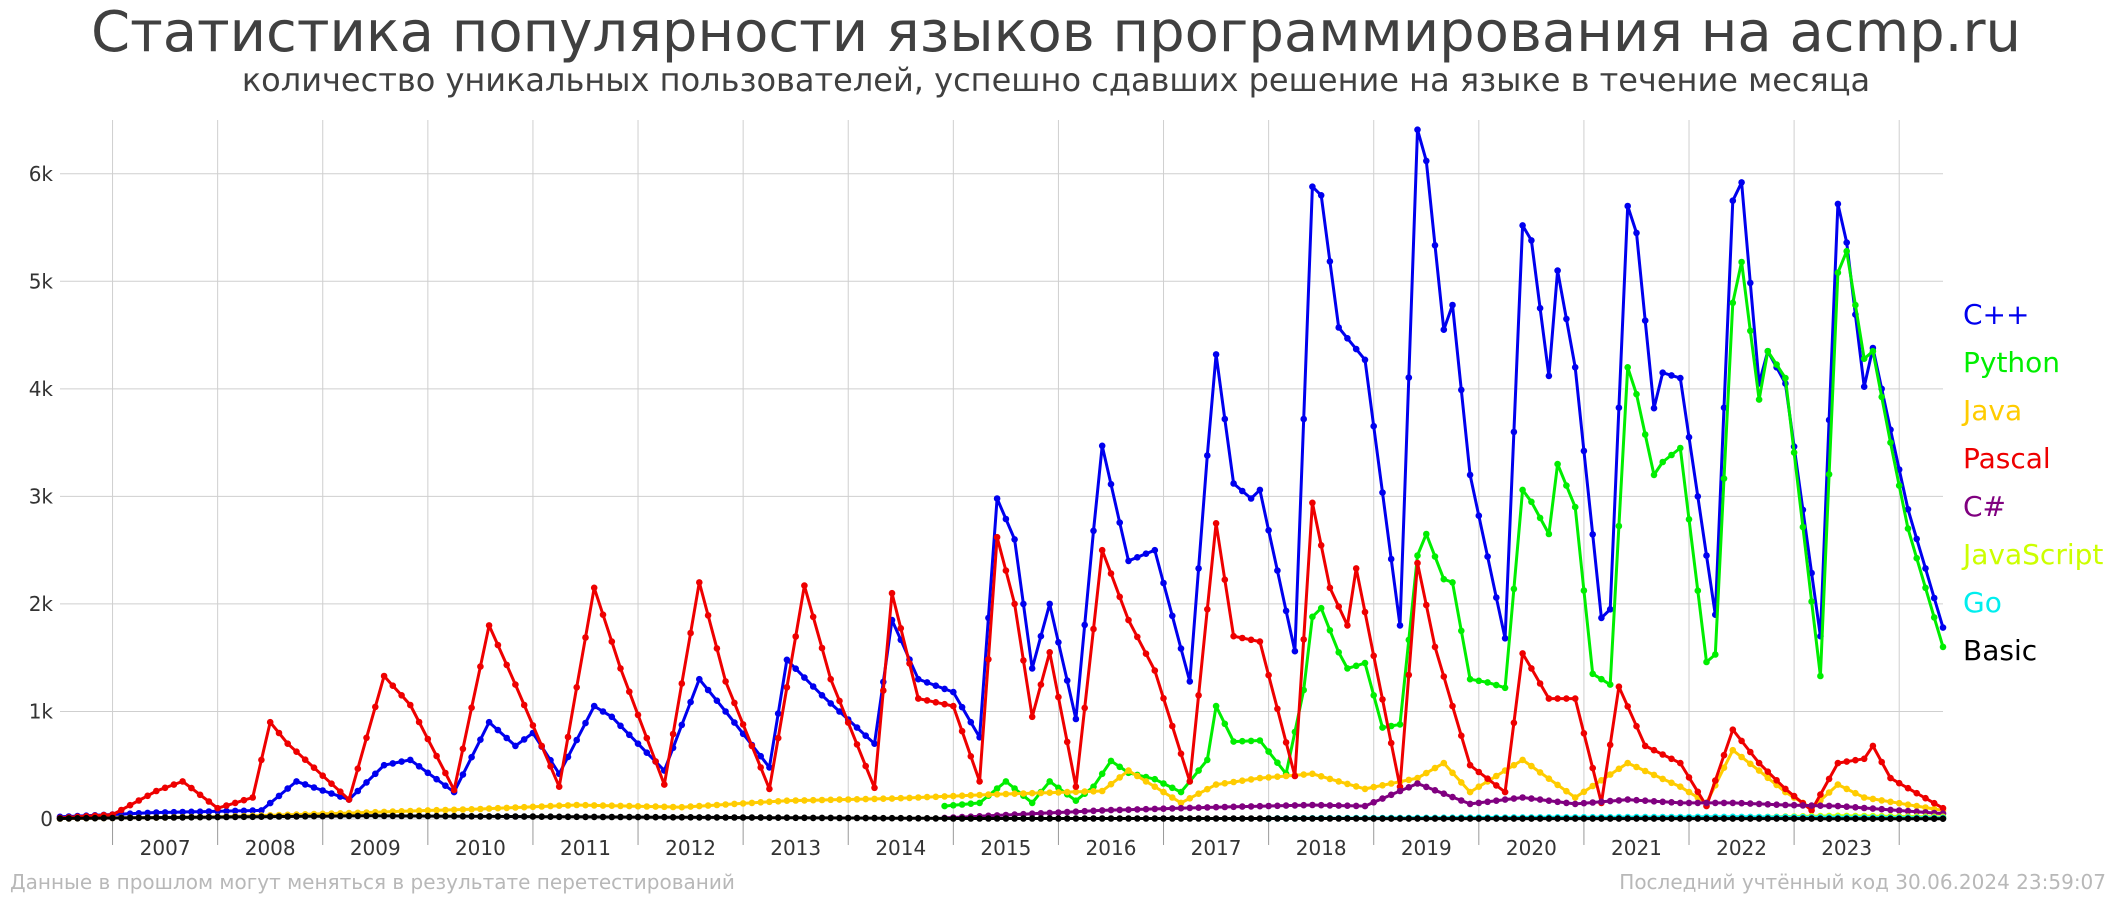 The height and width of the screenshot is (900, 2112). What do you see at coordinates (41, 281) in the screenshot?
I see `y-tick-label: 5k` at bounding box center [41, 281].